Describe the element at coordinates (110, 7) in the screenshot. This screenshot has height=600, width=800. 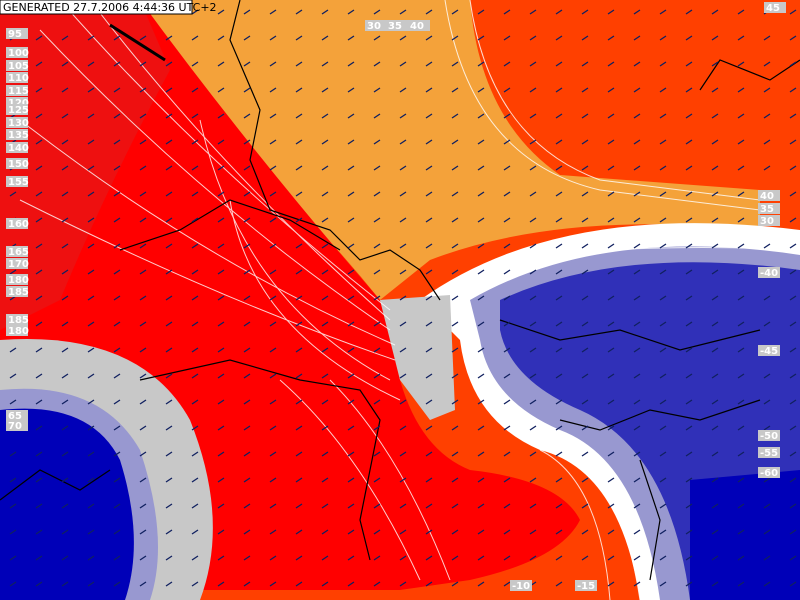
I see `generated-text: GENERATED 27.7.2006 4:44:36 UTC+2` at that location.